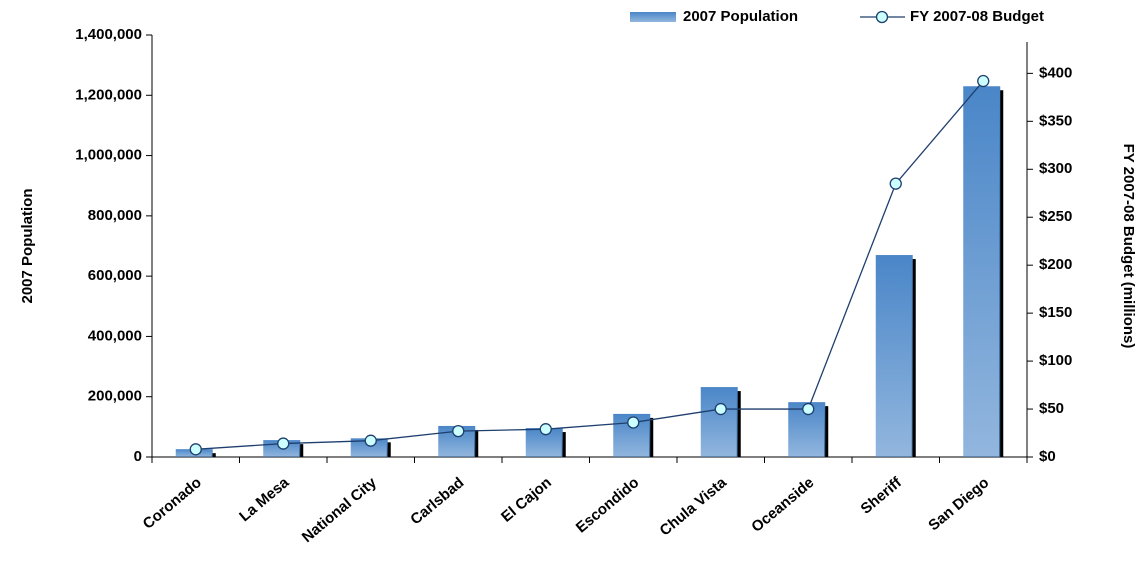 This screenshot has width=1146, height=575. What do you see at coordinates (1055, 216) in the screenshot?
I see `y2-tick-label: $250` at bounding box center [1055, 216].